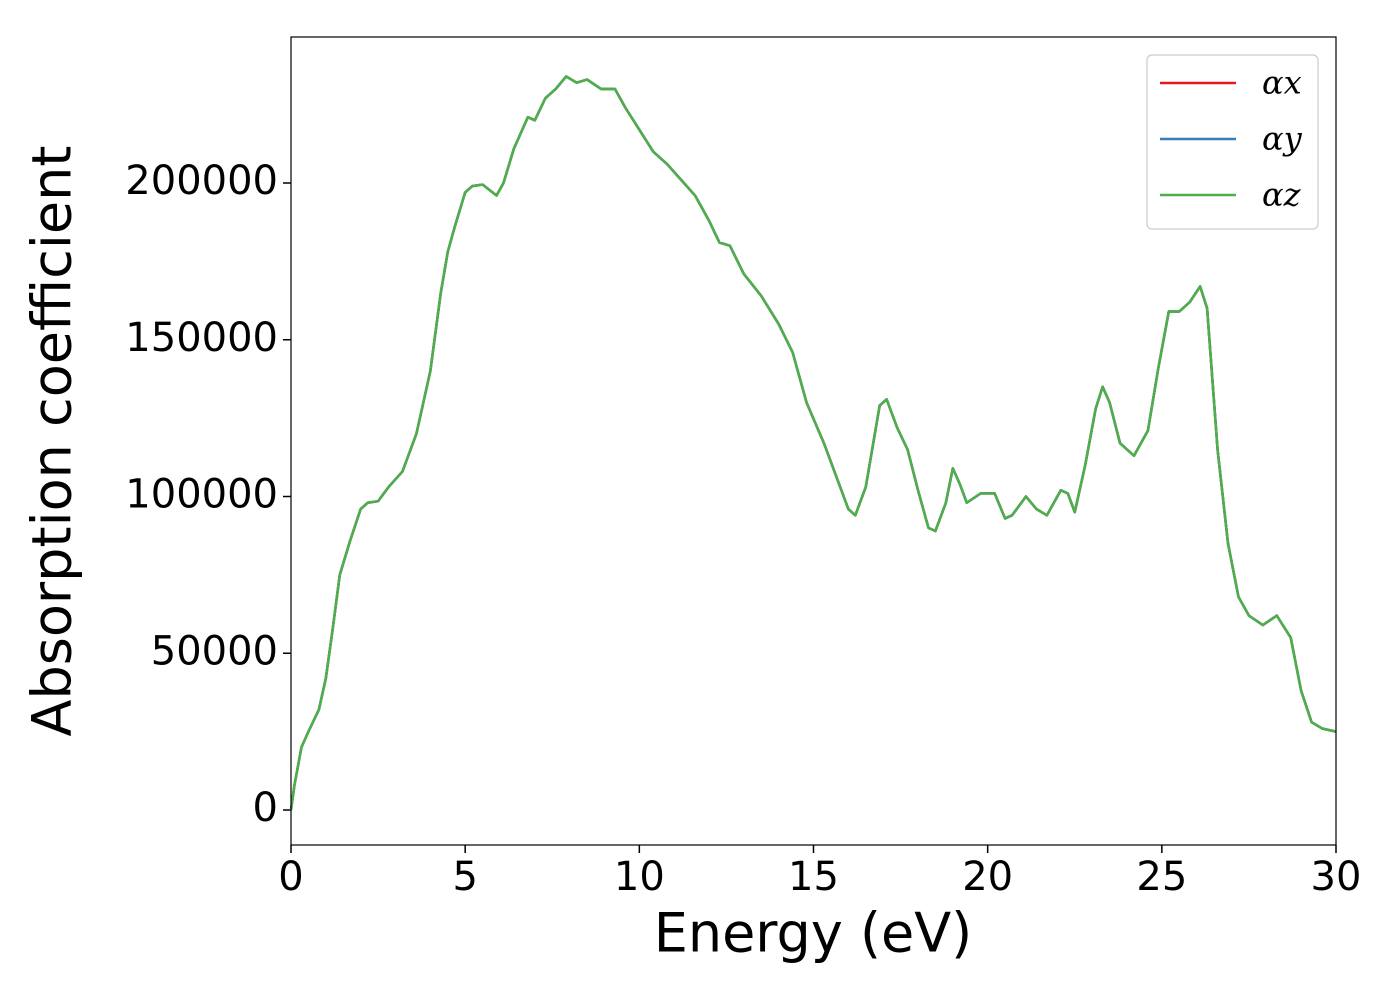 This screenshot has width=1400, height=1000. Describe the element at coordinates (201, 338) in the screenshot. I see `y-tick-label: 150000` at that location.